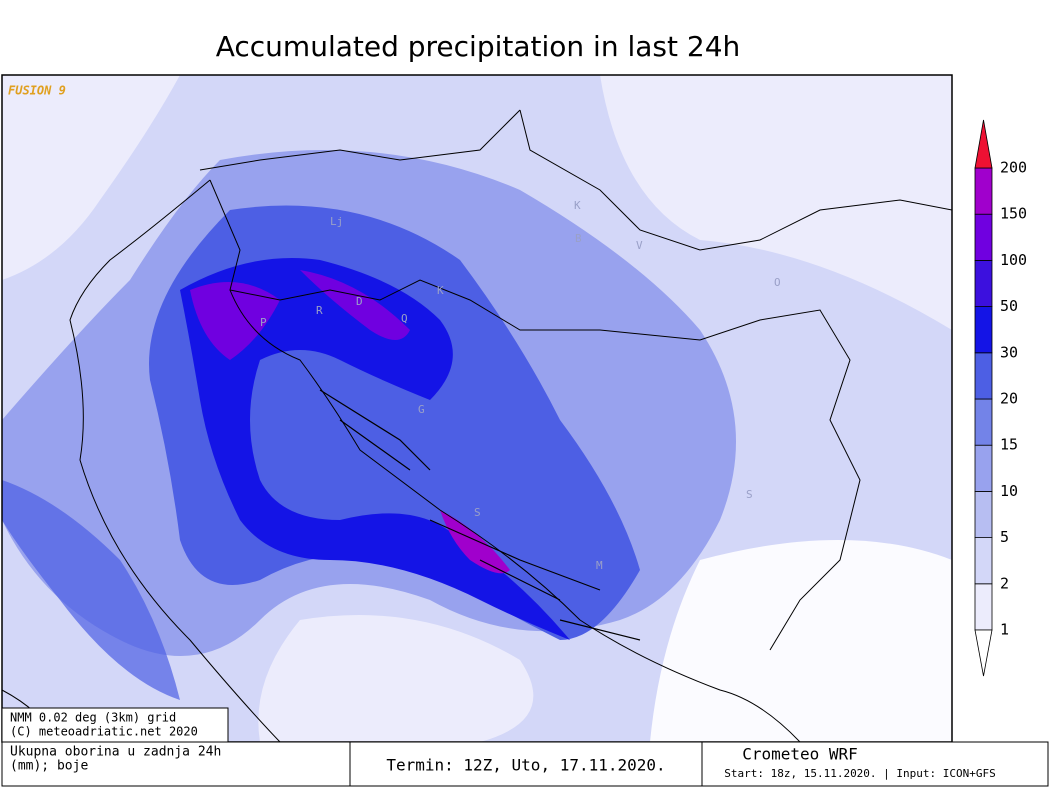 This screenshot has width=1050, height=788. I want to click on city-label: M, so click(599, 565).